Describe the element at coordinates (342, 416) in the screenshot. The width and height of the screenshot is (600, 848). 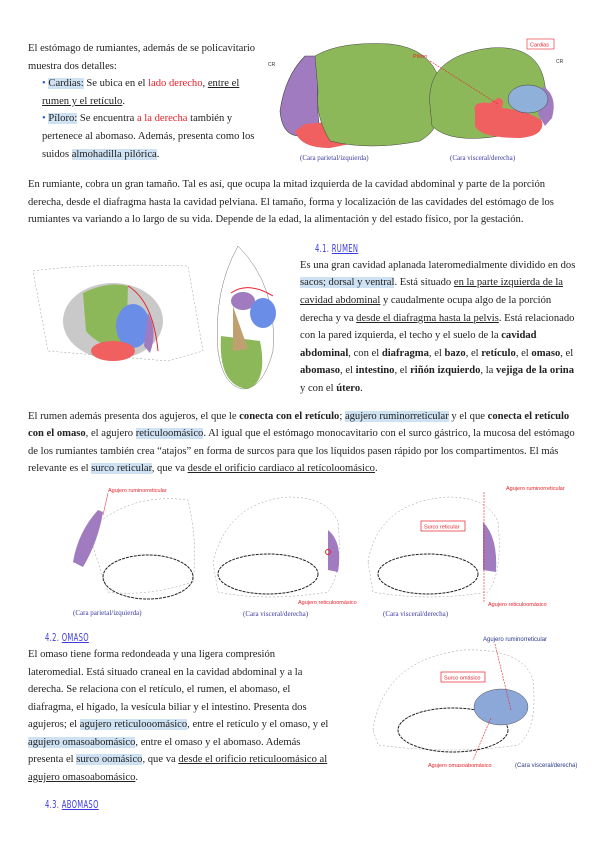
I see `text-run: ;` at that location.